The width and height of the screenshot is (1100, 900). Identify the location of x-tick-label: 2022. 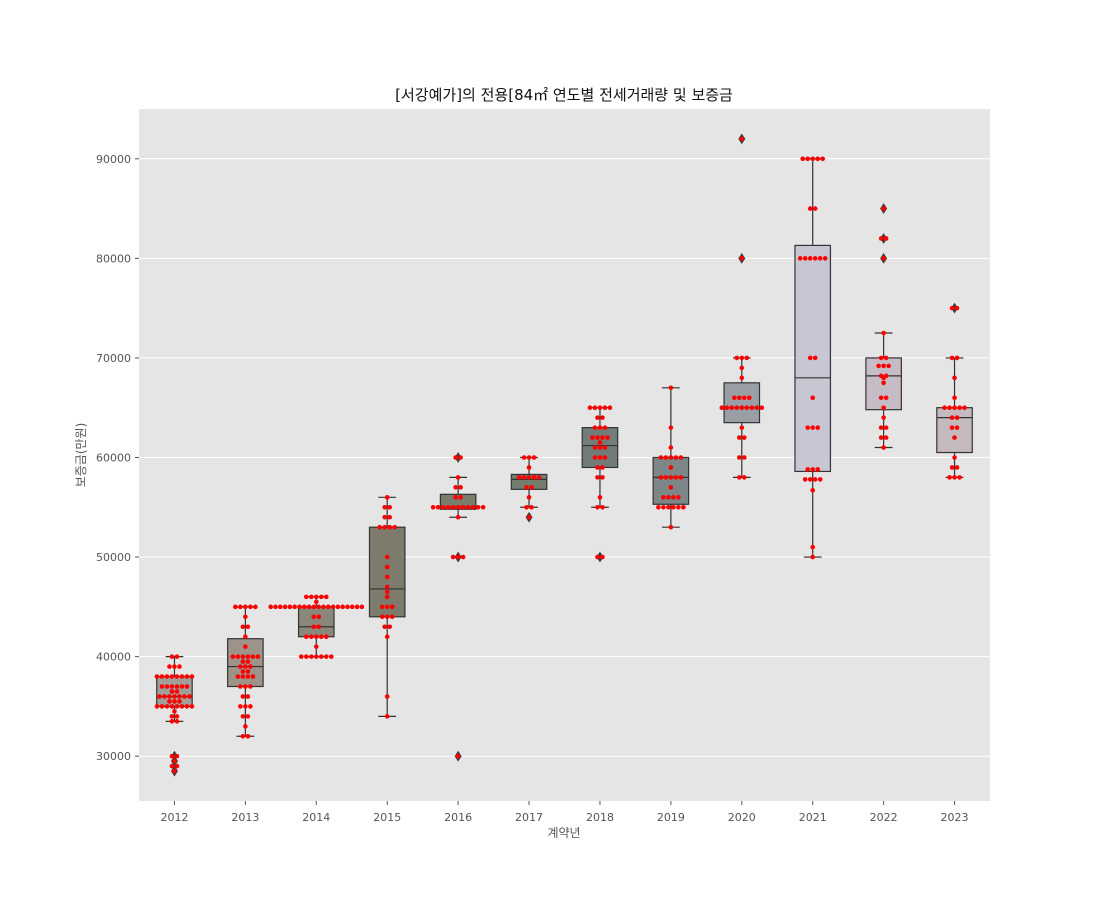
(884, 817).